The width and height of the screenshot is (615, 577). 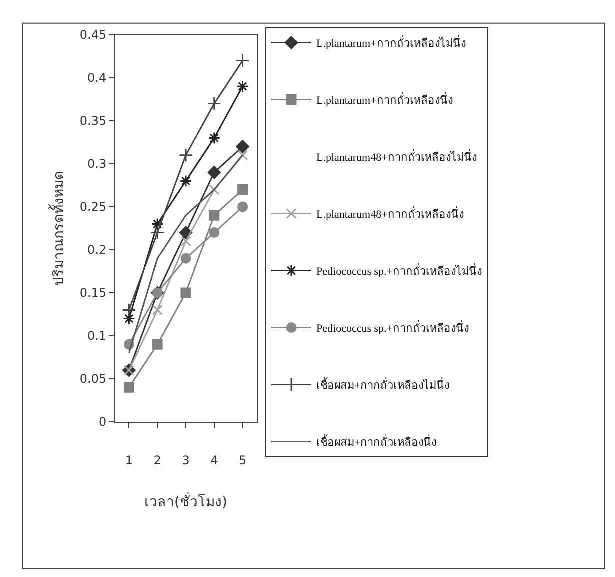 I want to click on legend-label: Pediococcus sp.+กากถั่วเหลืองนึ่ง, so click(x=392, y=328).